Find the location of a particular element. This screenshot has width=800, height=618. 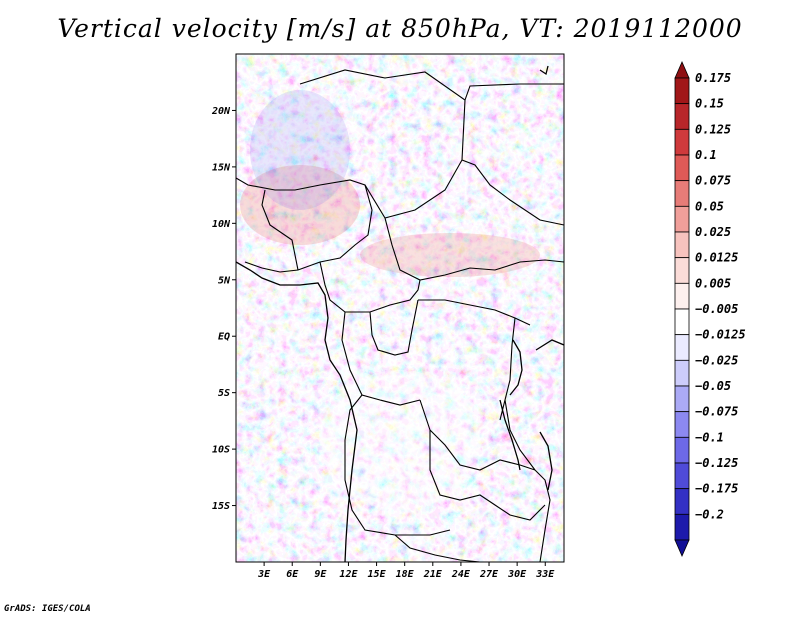

colorbar-label: −0.125 is located at coordinates (716, 463).